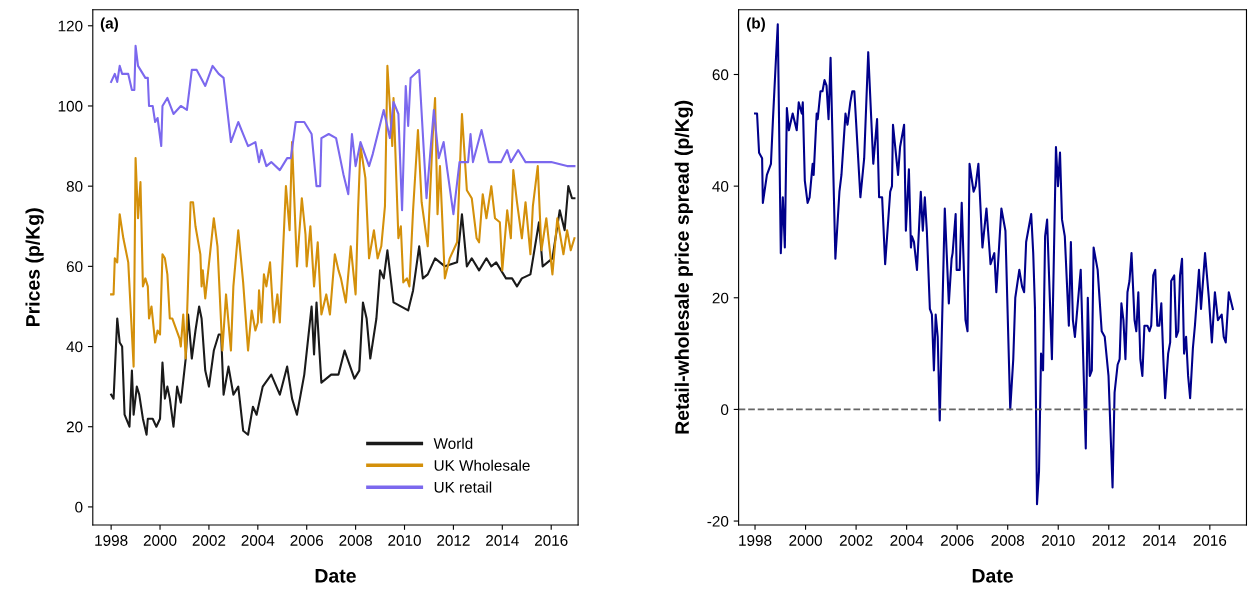 The height and width of the screenshot is (609, 1254). Describe the element at coordinates (74, 186) in the screenshot. I see `y-tick-label: 80` at that location.